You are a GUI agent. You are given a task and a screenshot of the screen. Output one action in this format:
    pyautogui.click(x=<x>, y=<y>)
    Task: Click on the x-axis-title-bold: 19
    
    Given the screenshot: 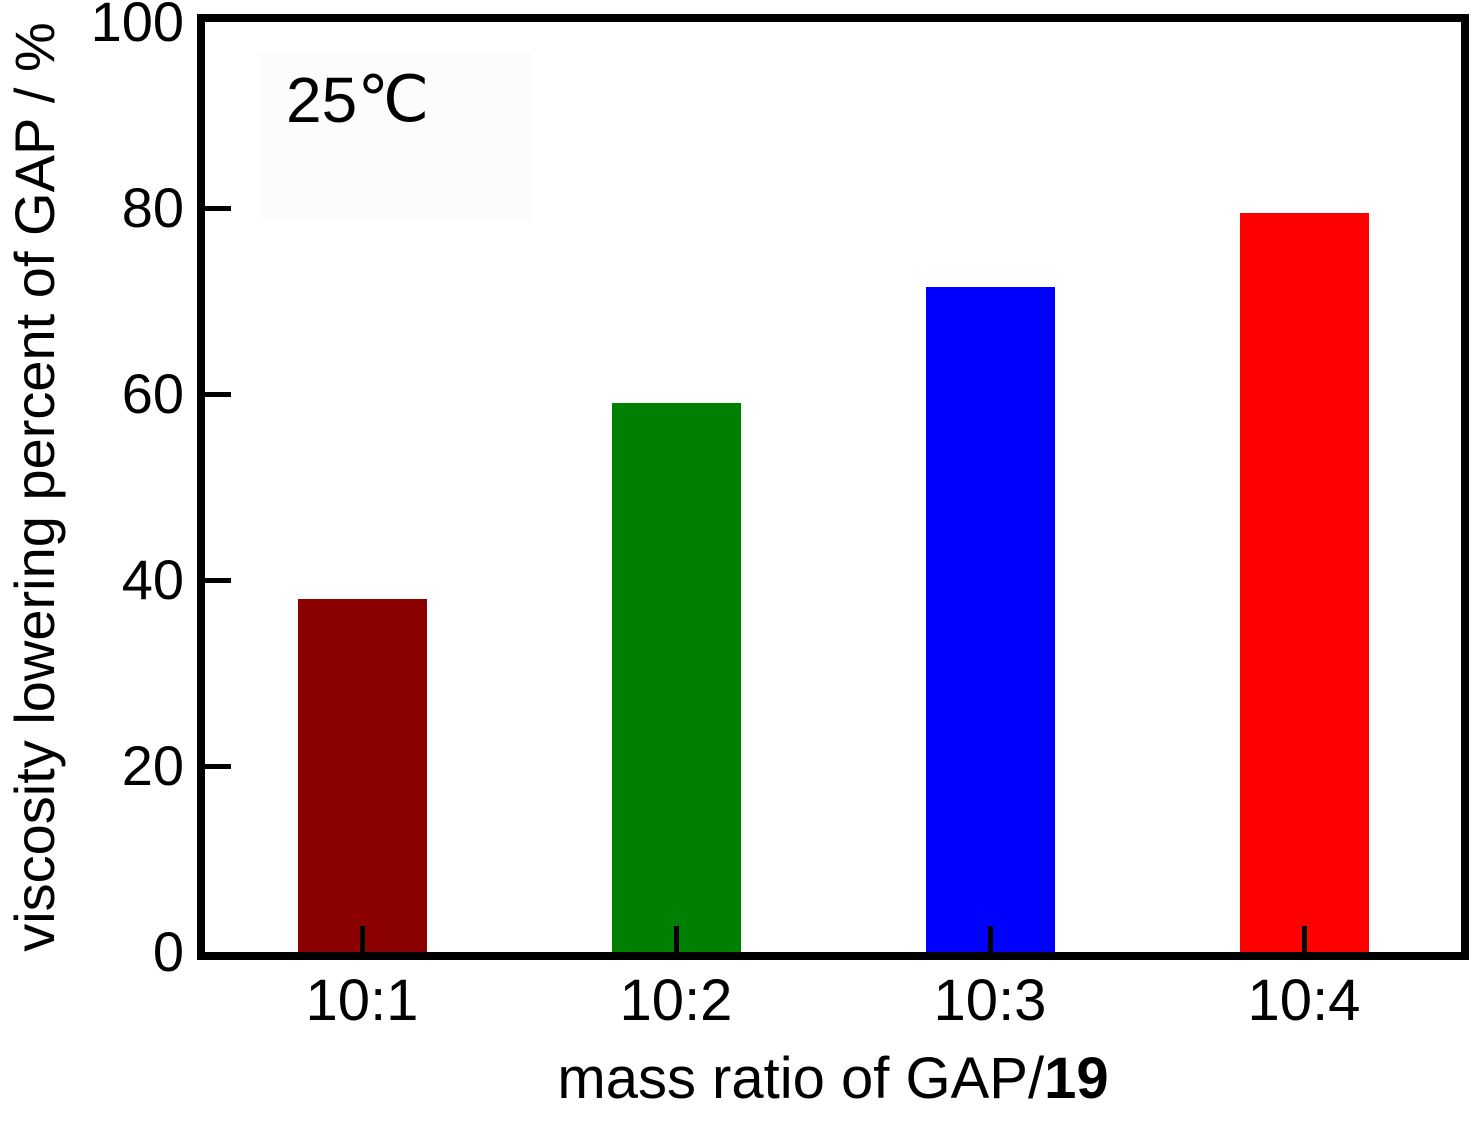 What is the action you would take?
    pyautogui.click(x=1076, y=1078)
    